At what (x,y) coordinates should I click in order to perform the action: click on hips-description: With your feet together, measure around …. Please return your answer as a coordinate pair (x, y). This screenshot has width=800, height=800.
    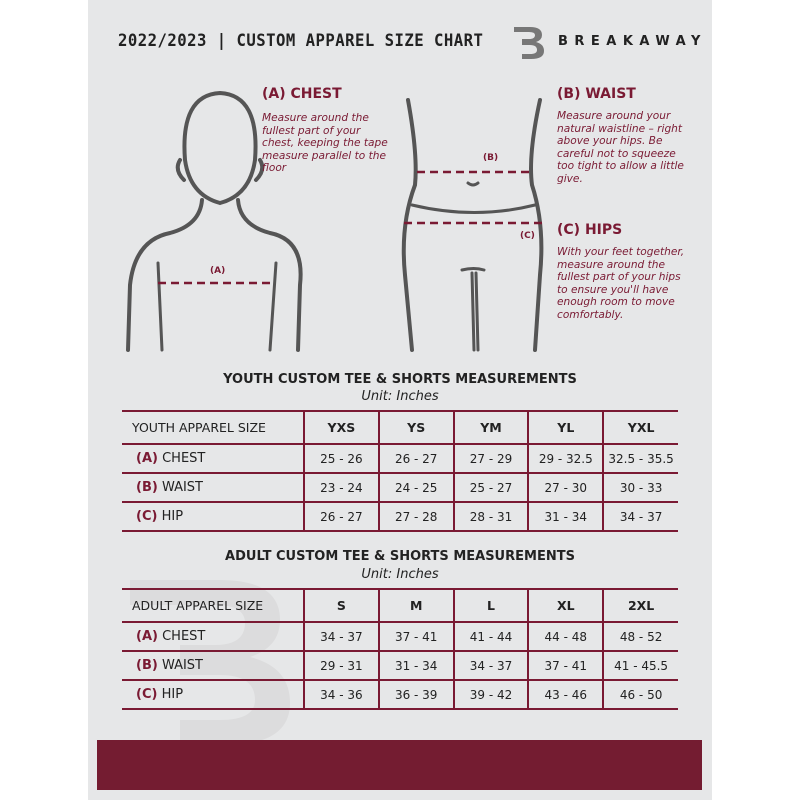
    Looking at the image, I should click on (621, 283).